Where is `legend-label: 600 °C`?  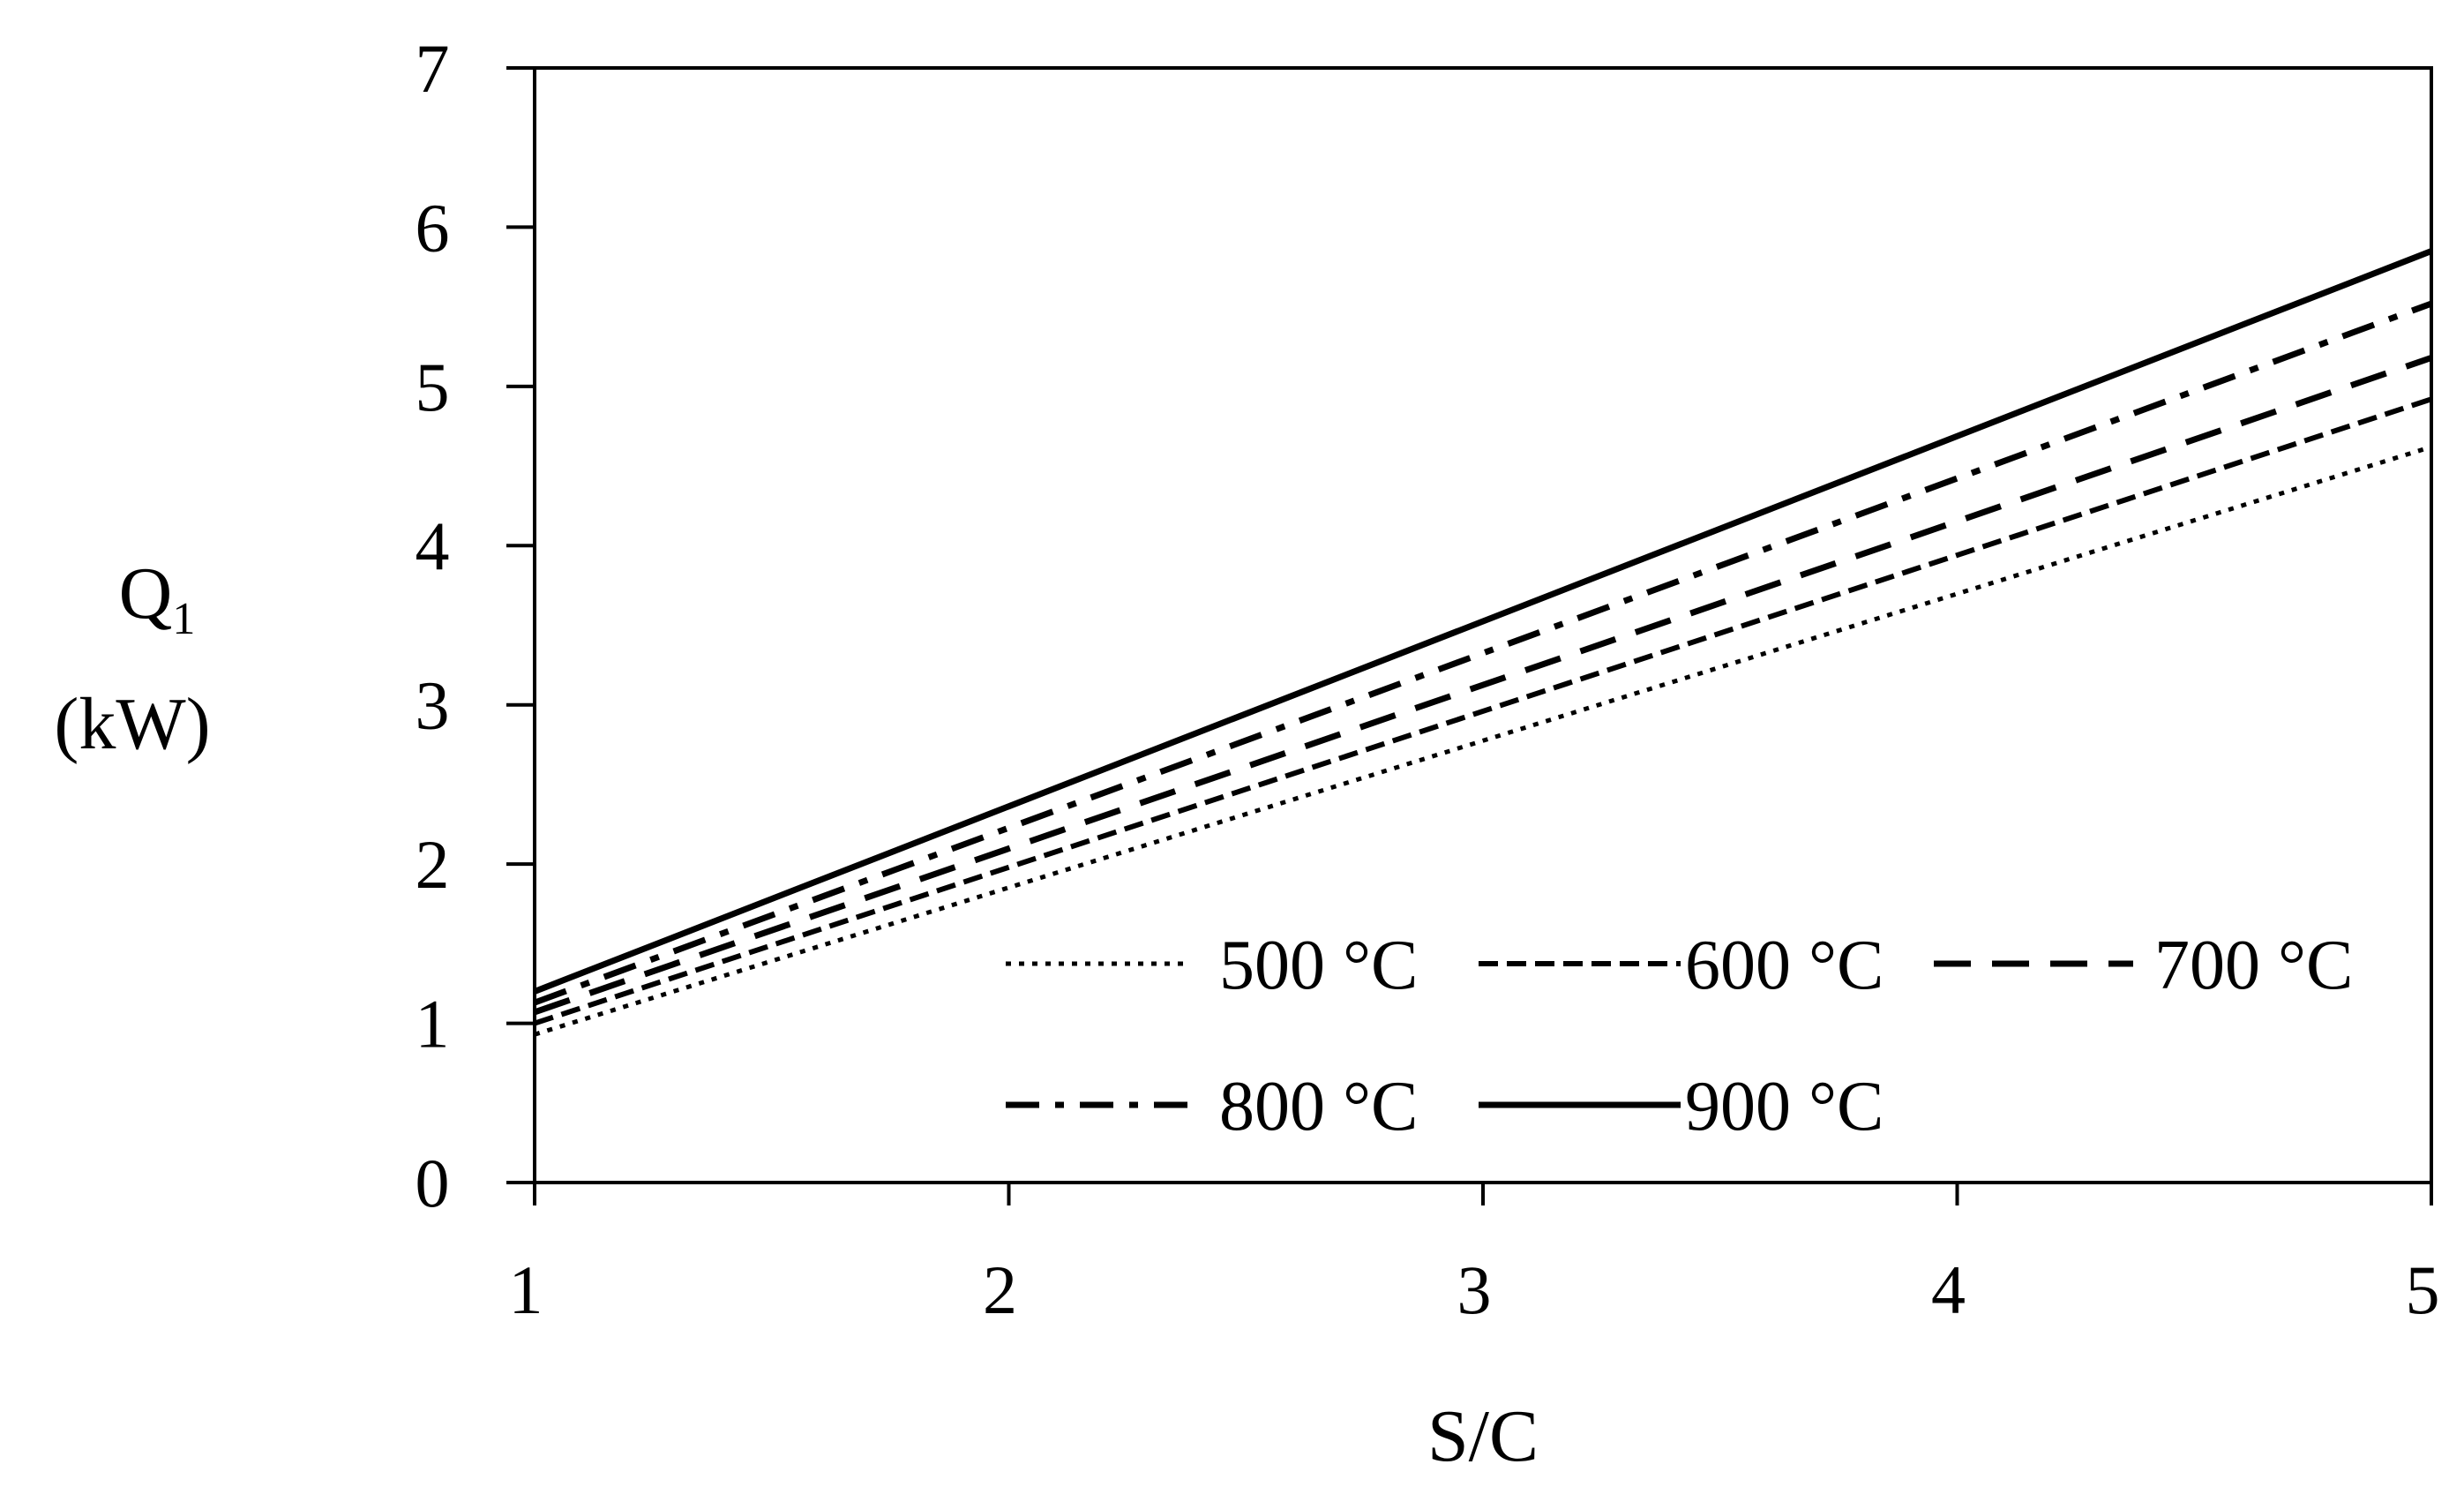 legend-label: 600 °C is located at coordinates (1784, 965).